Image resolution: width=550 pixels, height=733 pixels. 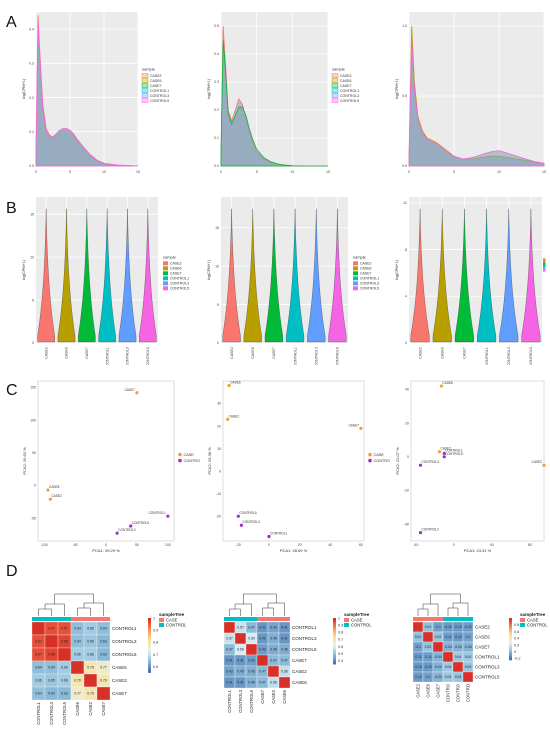 What do you see at coordinates (240, 661) in the screenshot?
I see `heatmap-cell-value: 0.41` at bounding box center [240, 661].